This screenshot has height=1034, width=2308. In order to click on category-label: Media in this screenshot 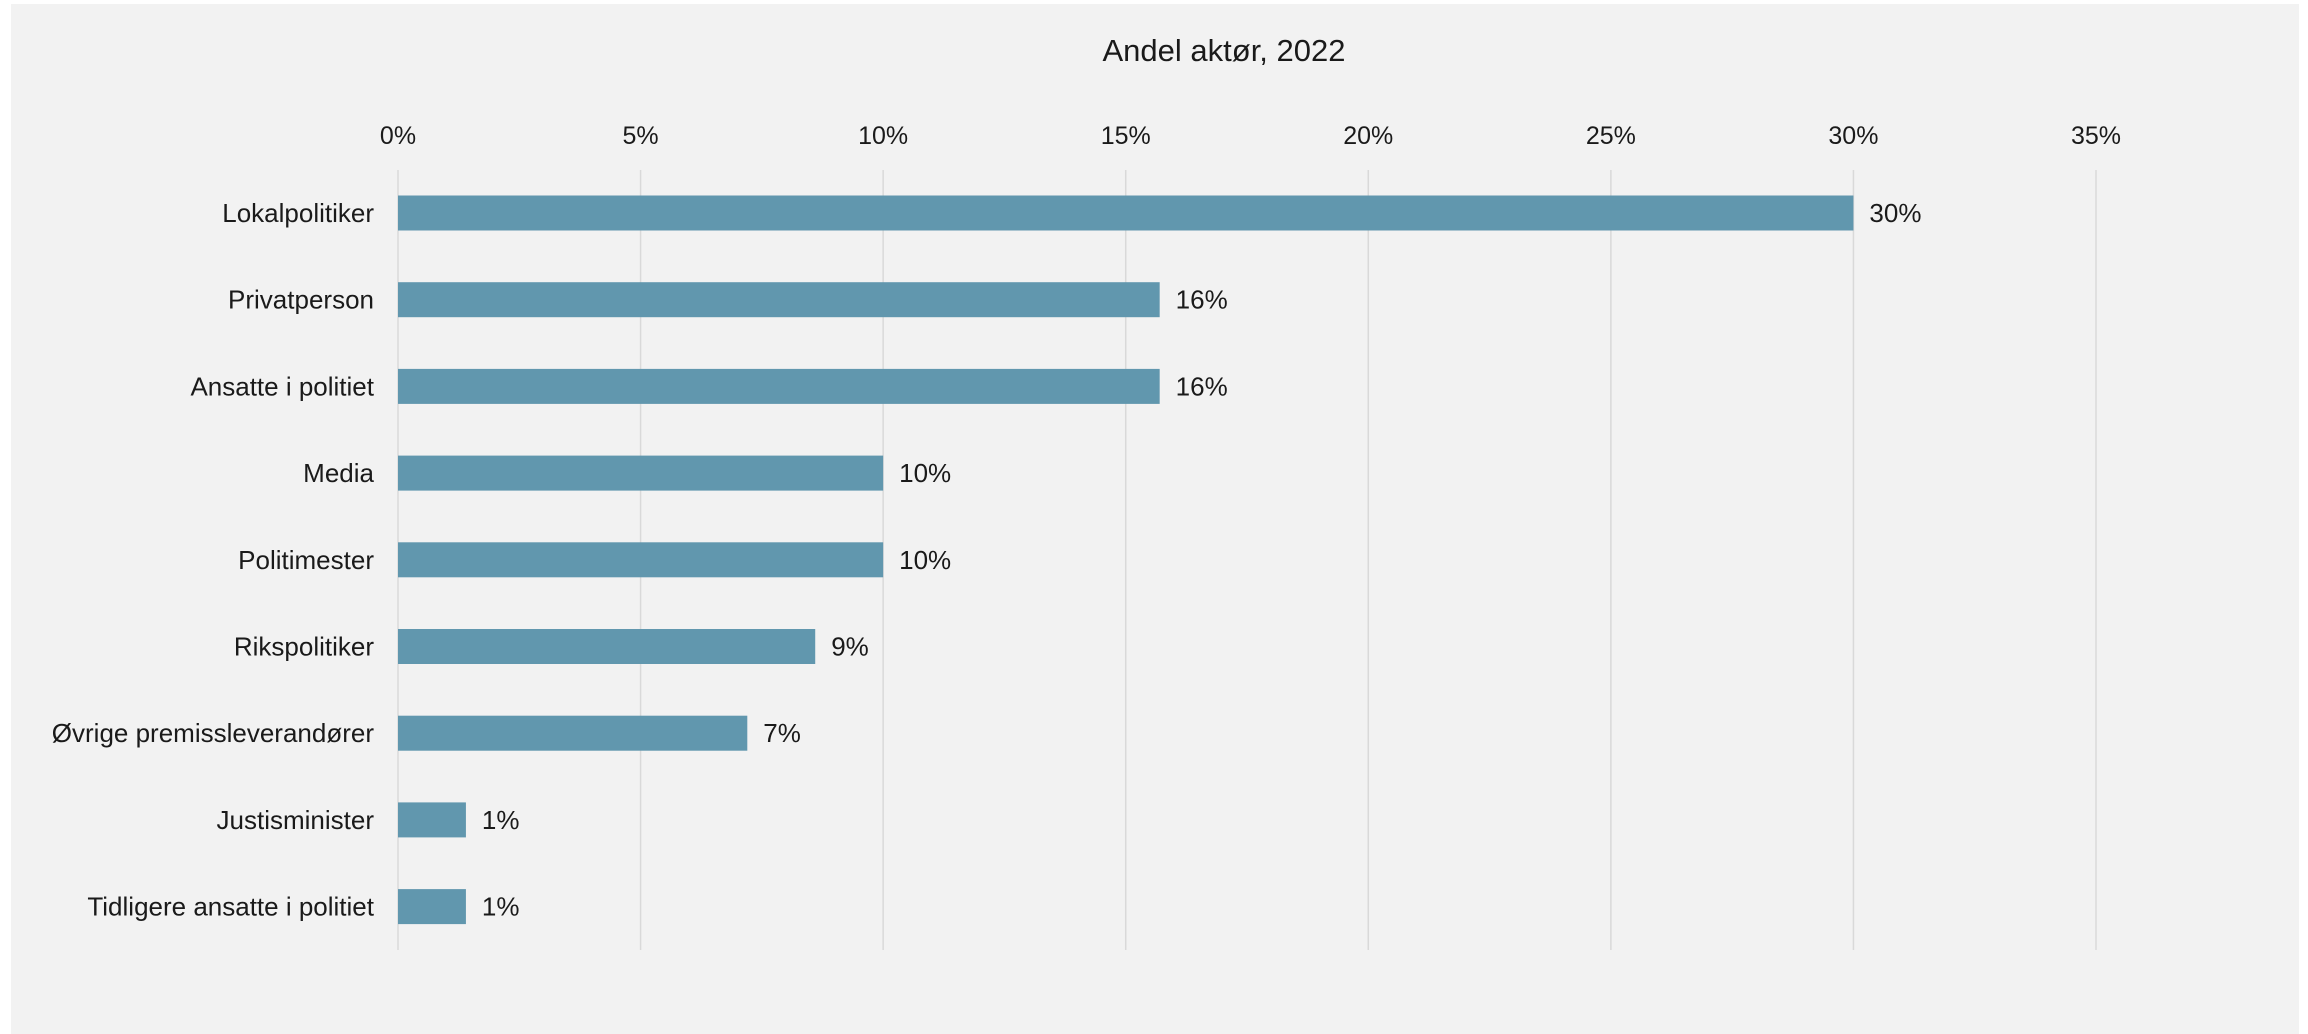, I will do `click(338, 473)`.